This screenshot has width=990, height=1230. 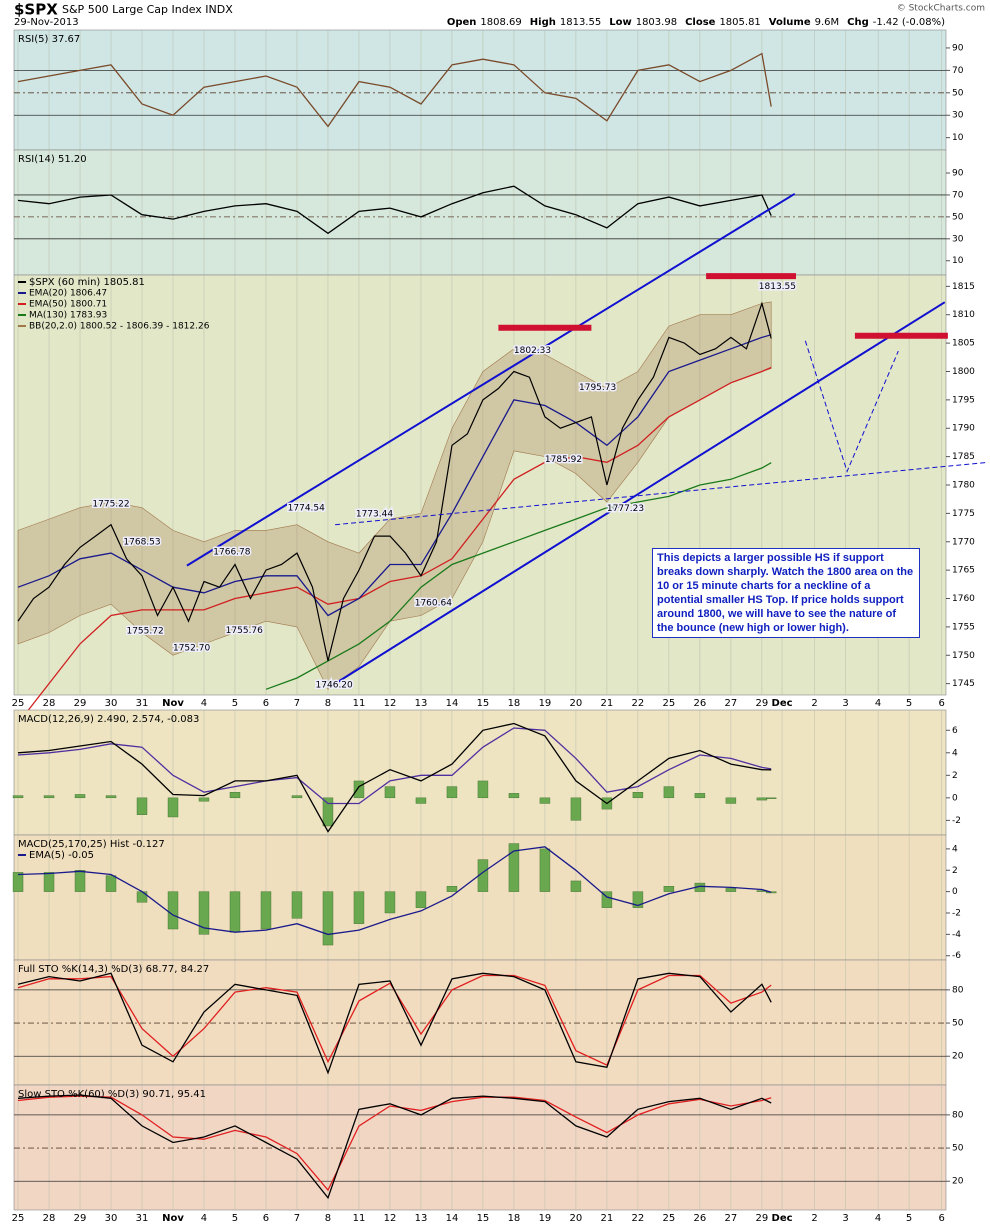 I want to click on legend-entry: MA(130) 1783.93, so click(x=68, y=316).